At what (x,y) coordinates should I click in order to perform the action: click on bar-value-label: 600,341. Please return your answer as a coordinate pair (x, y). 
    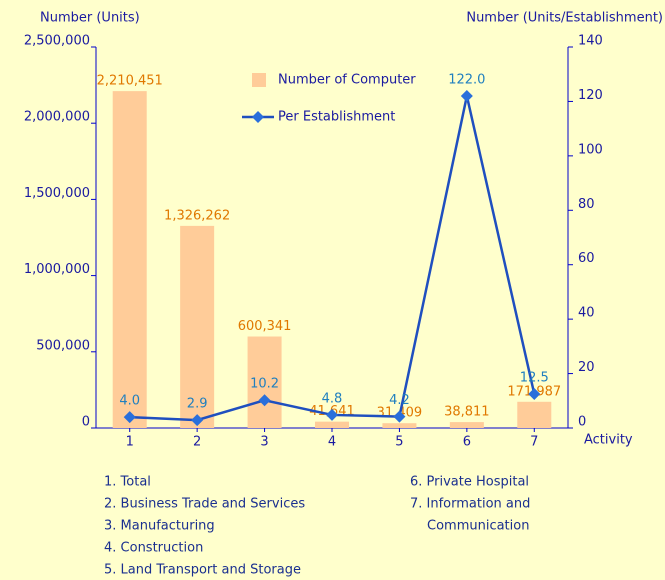
    Looking at the image, I should click on (265, 326).